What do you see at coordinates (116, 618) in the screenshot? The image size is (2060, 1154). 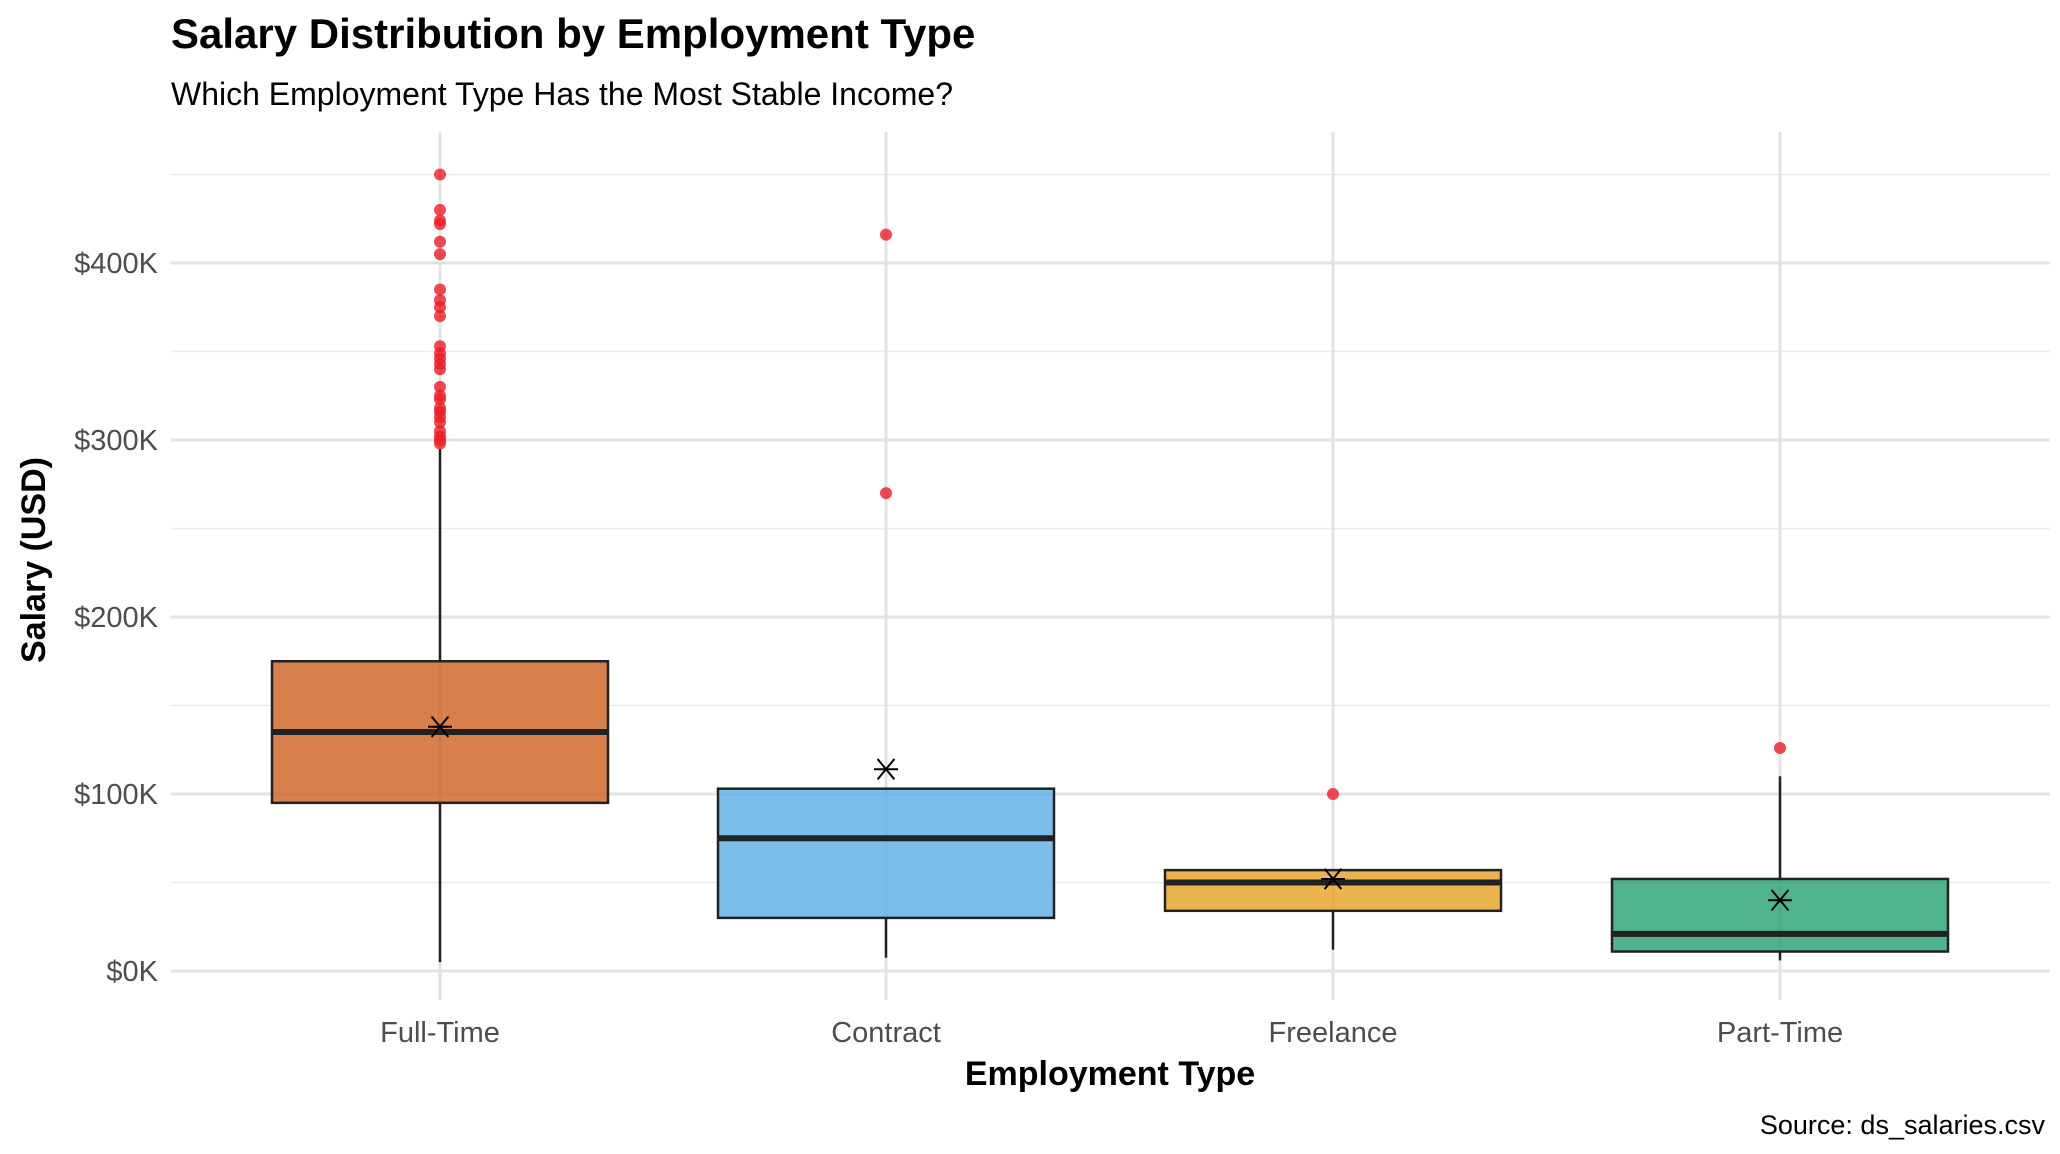 I see `y-tick-label: $200K` at bounding box center [116, 618].